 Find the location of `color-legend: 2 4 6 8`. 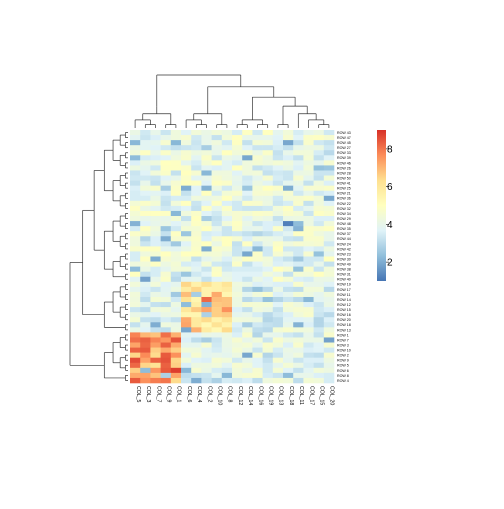

color-legend: 2 4 6 8 is located at coordinates (385, 205).